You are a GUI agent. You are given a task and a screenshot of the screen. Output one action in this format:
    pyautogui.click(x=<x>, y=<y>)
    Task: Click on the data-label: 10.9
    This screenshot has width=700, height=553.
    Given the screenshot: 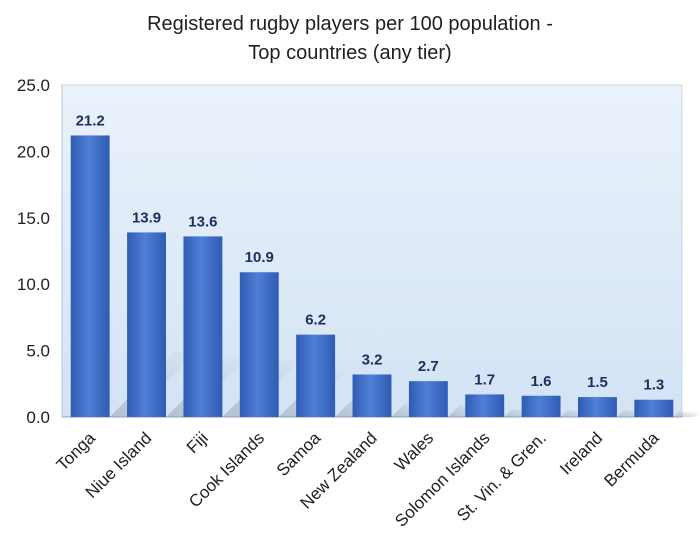 What is the action you would take?
    pyautogui.click(x=259, y=257)
    